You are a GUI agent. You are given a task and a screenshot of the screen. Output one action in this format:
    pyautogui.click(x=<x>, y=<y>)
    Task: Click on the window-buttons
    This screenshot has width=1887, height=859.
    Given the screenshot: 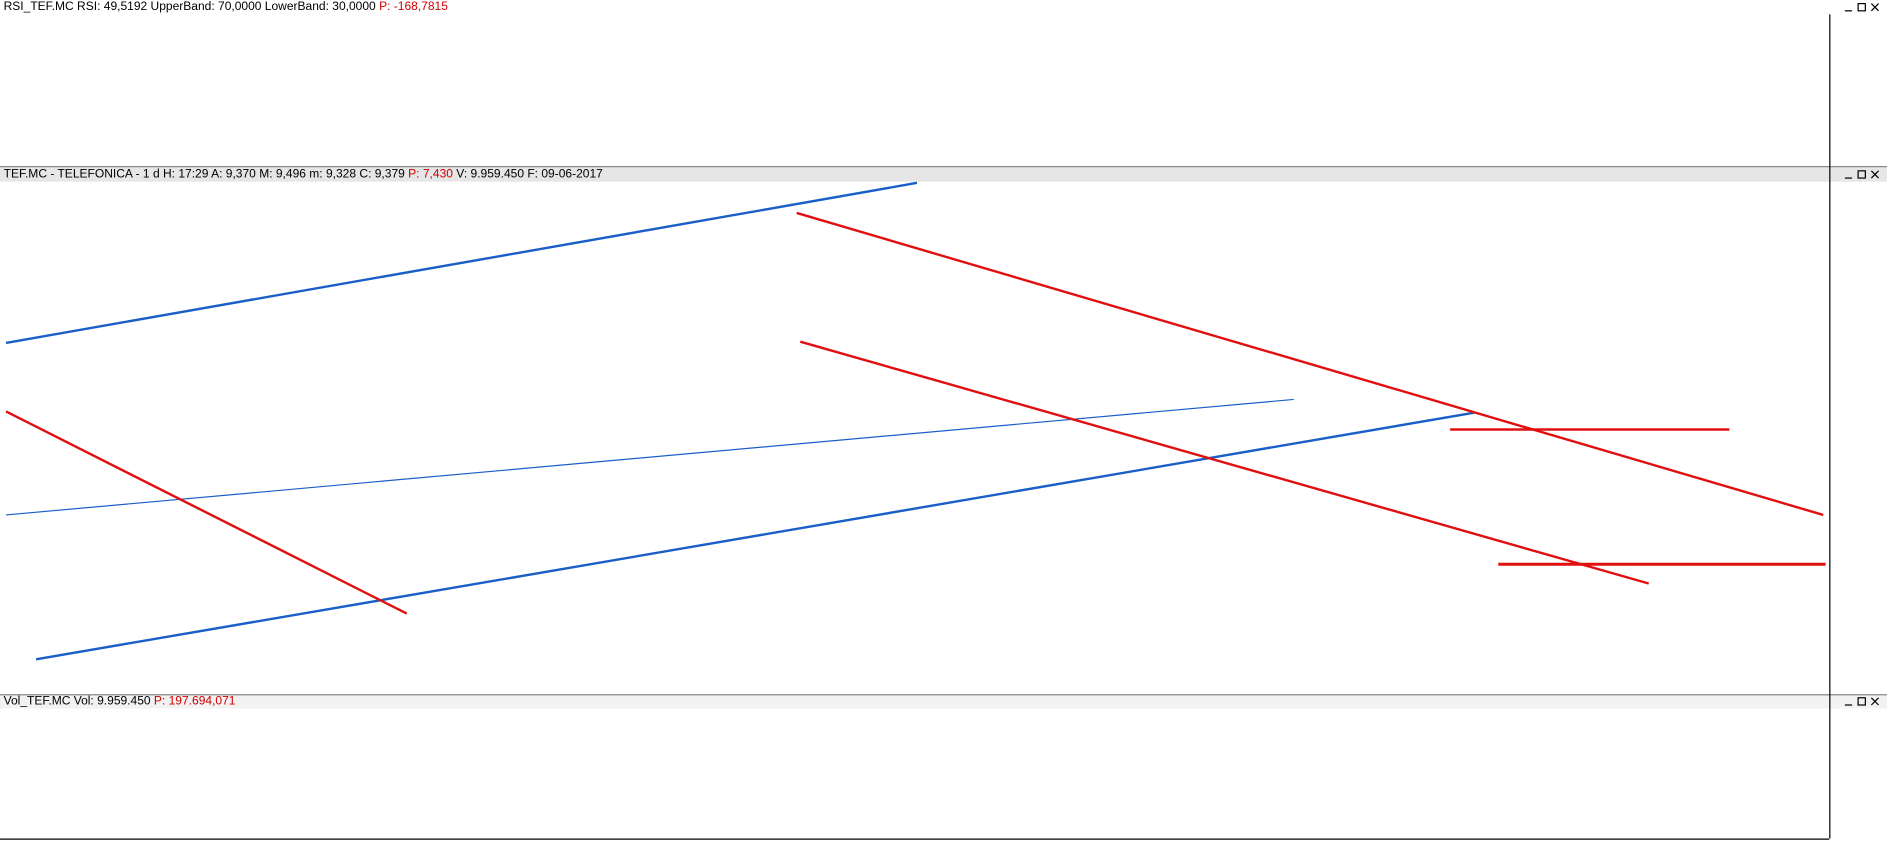 What is the action you would take?
    pyautogui.click(x=1862, y=354)
    